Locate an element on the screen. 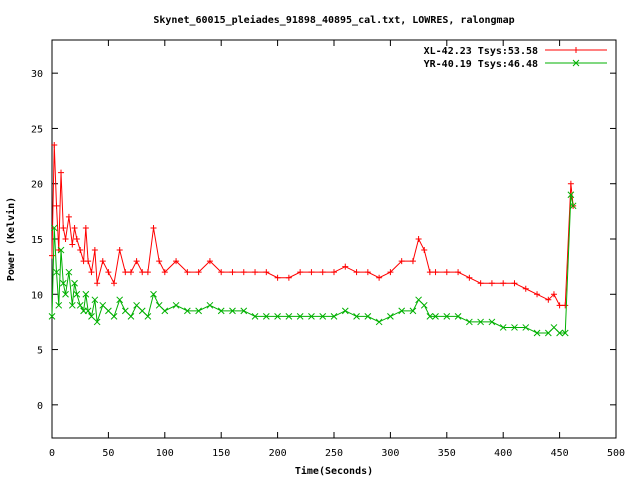 This screenshot has height=480, width=640. x-axis-label: Time(Seconds) is located at coordinates (334, 471).